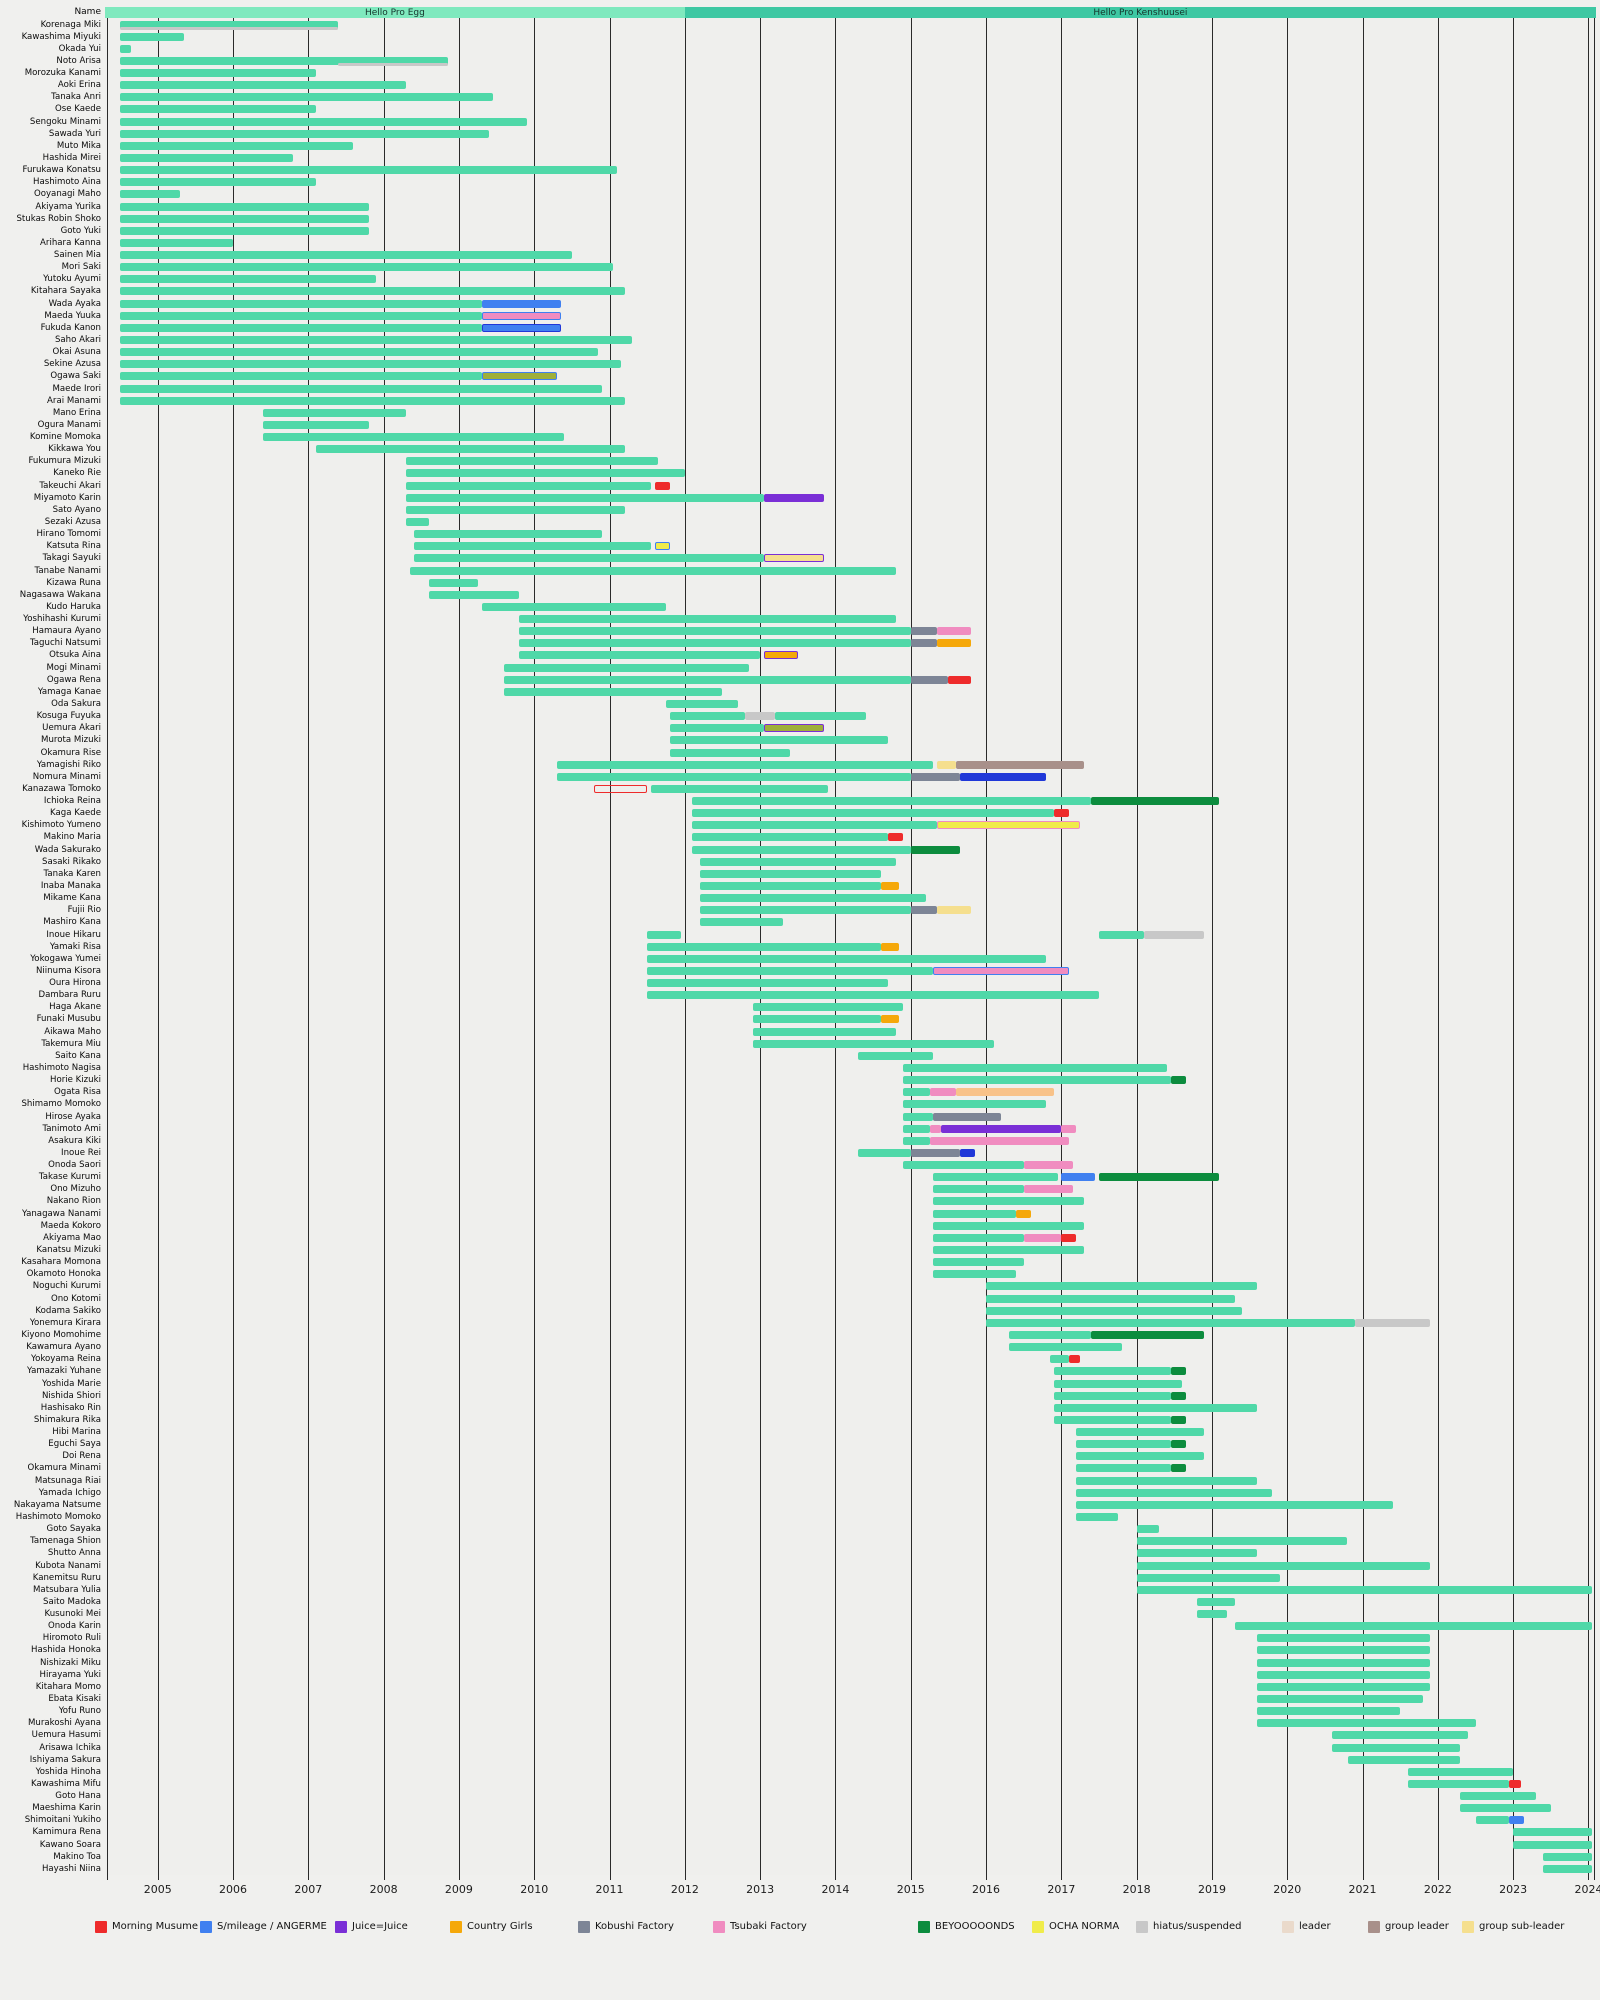  What do you see at coordinates (67, 497) in the screenshot?
I see `member-name-label: Miyamoto Karin` at bounding box center [67, 497].